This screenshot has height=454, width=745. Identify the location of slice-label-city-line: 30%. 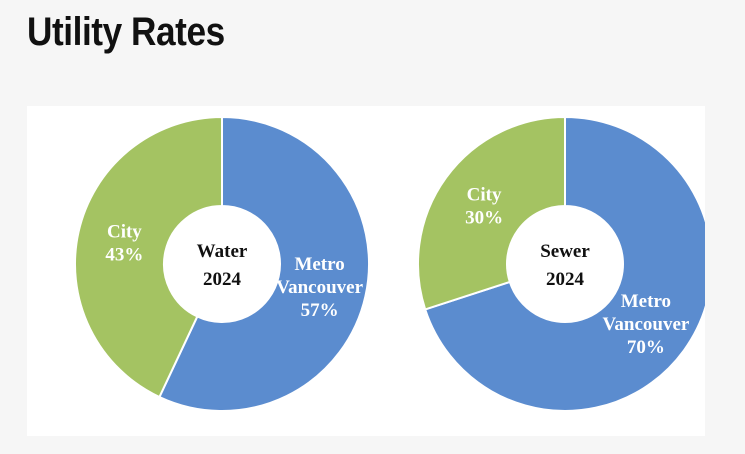
(484, 218).